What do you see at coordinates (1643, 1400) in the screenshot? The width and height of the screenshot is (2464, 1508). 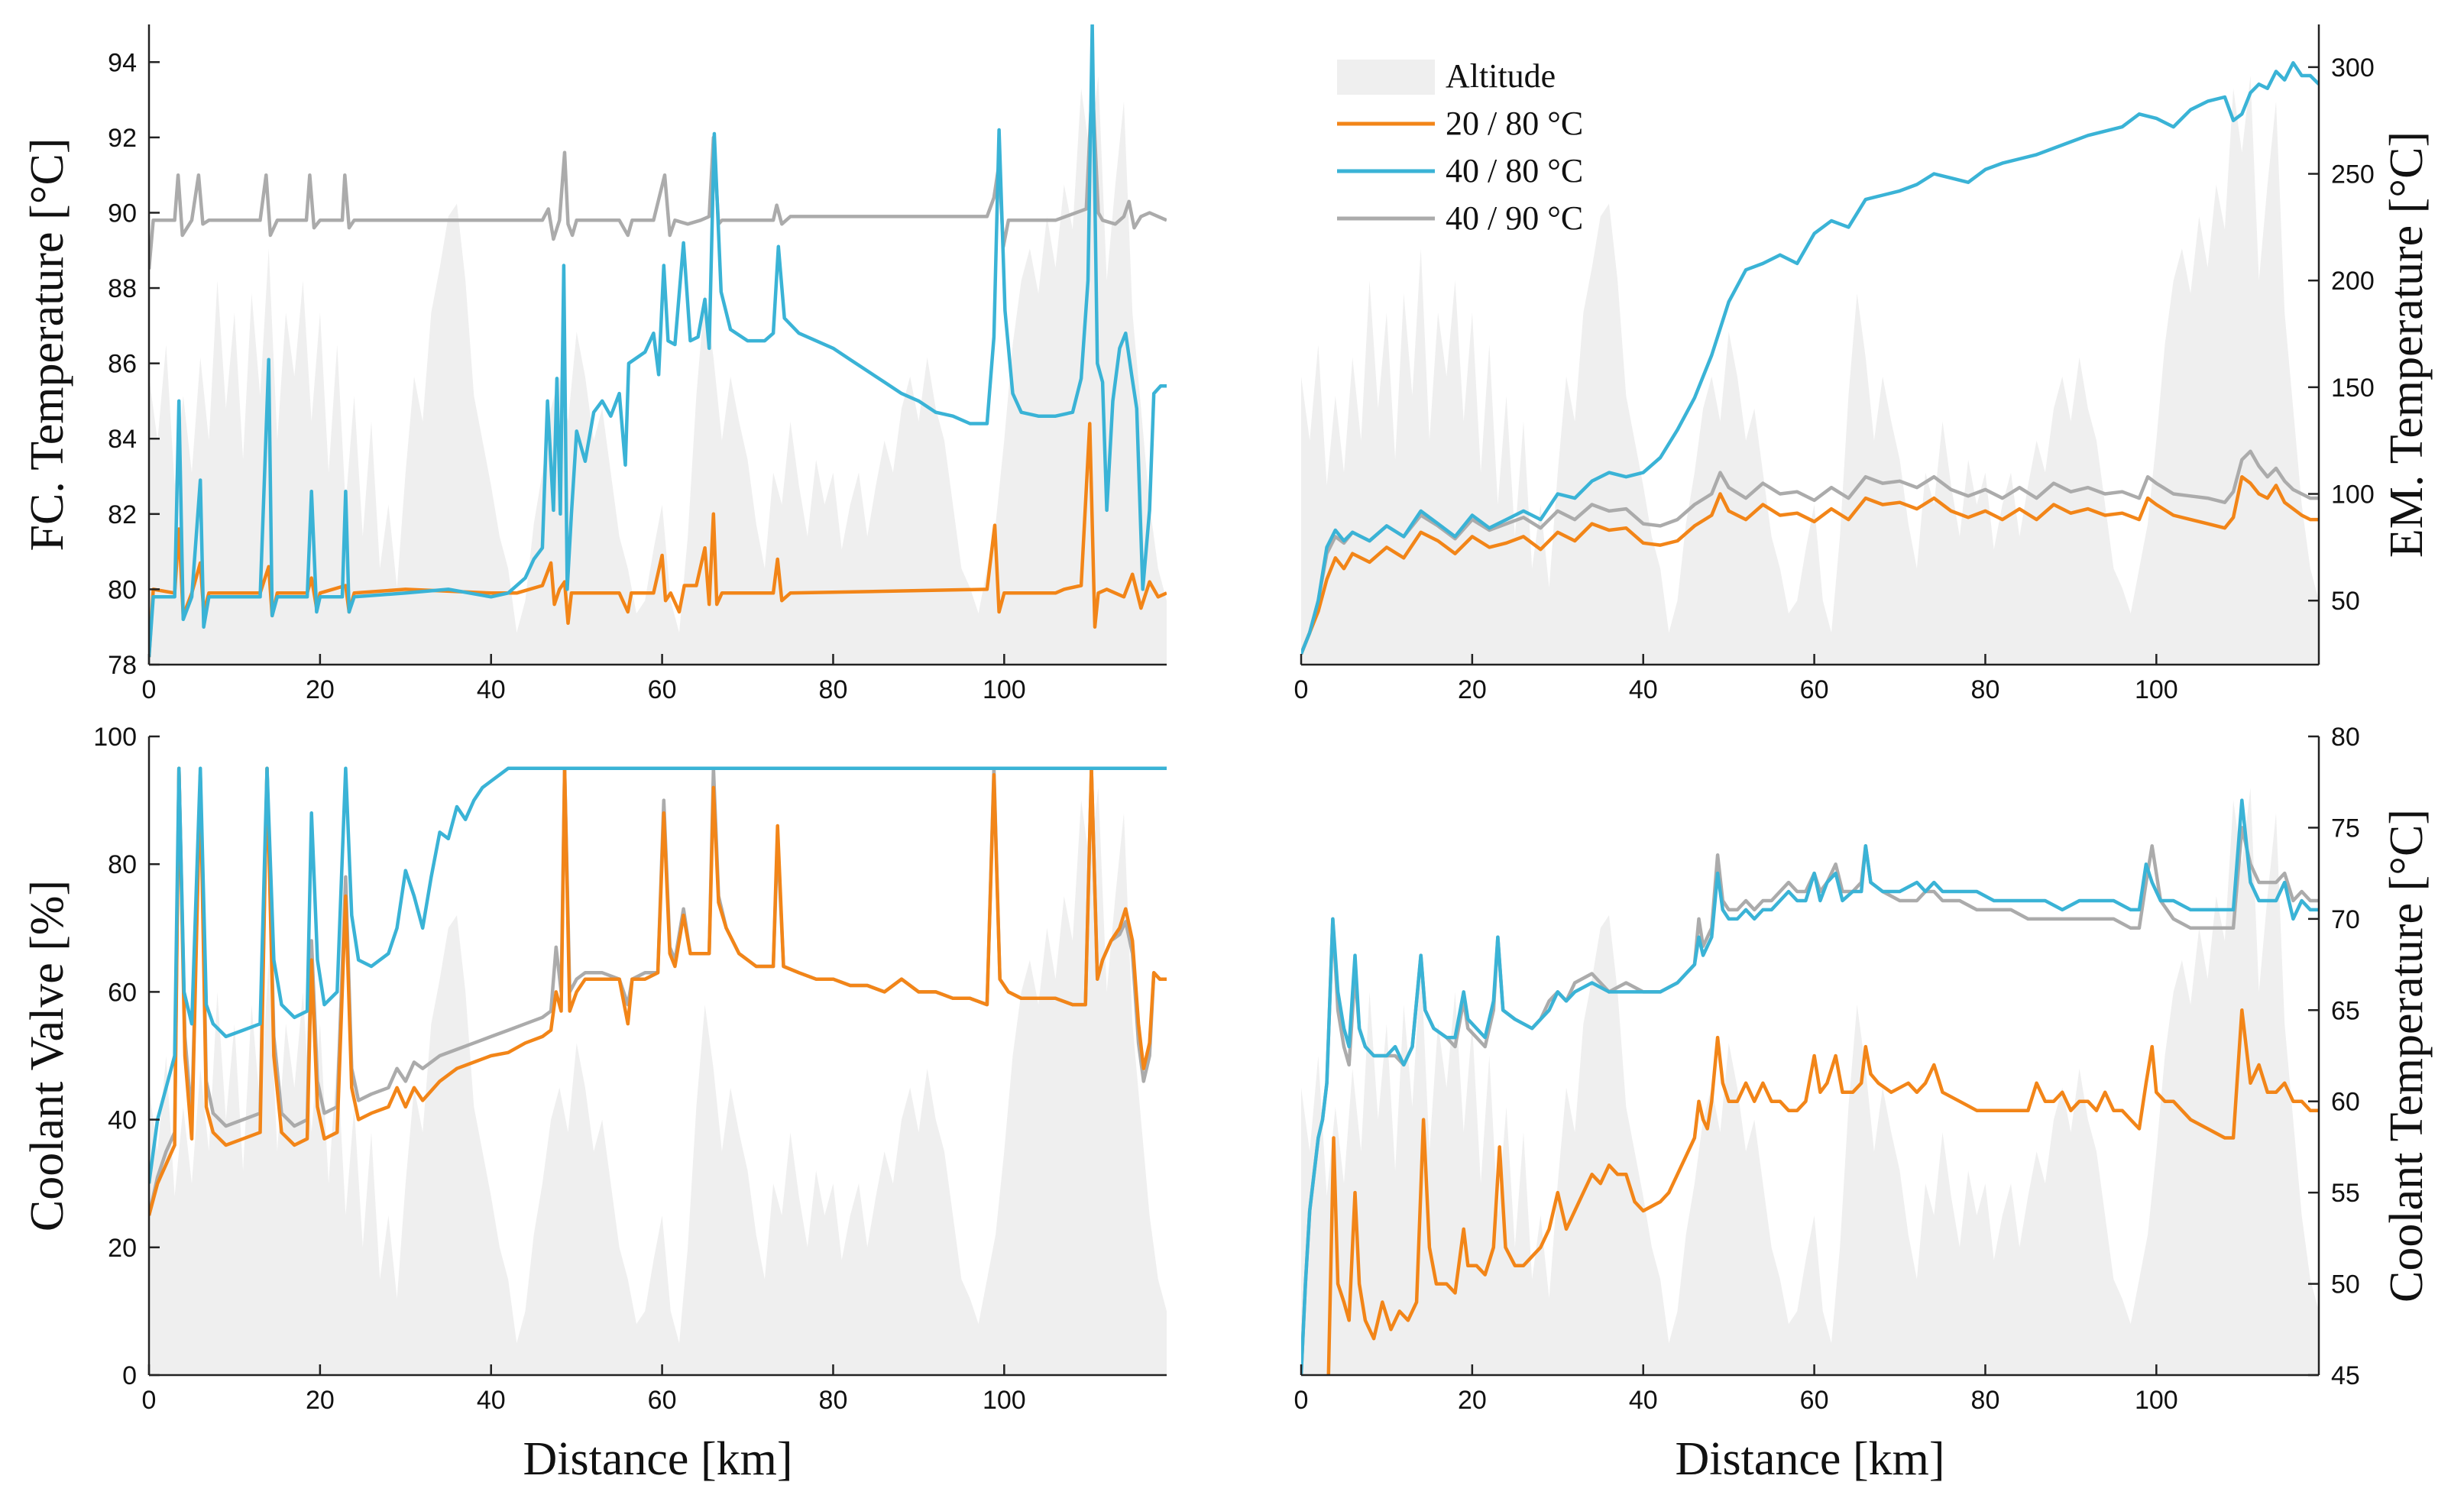 I see `coolant-x-tick-label: 40` at bounding box center [1643, 1400].